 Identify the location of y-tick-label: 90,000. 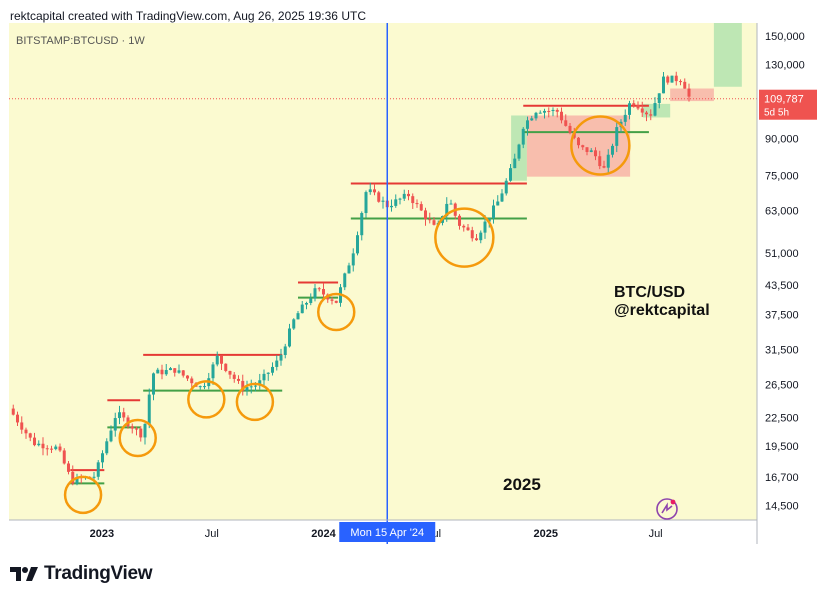
(782, 140).